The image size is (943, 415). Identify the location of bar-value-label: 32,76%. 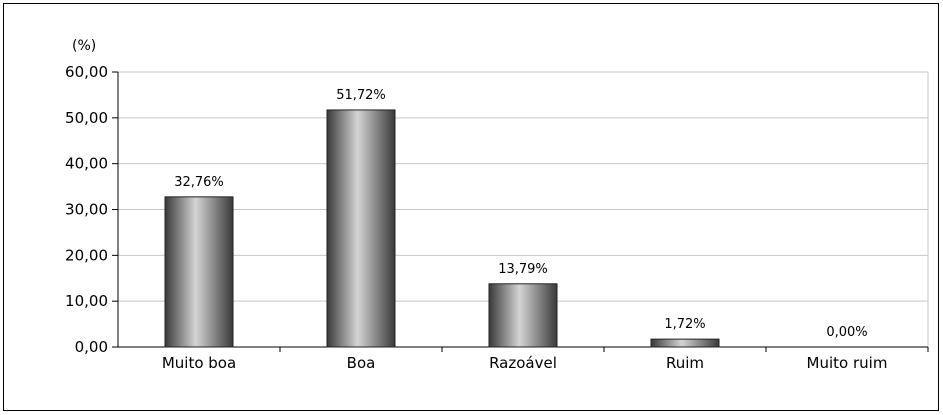
(199, 182).